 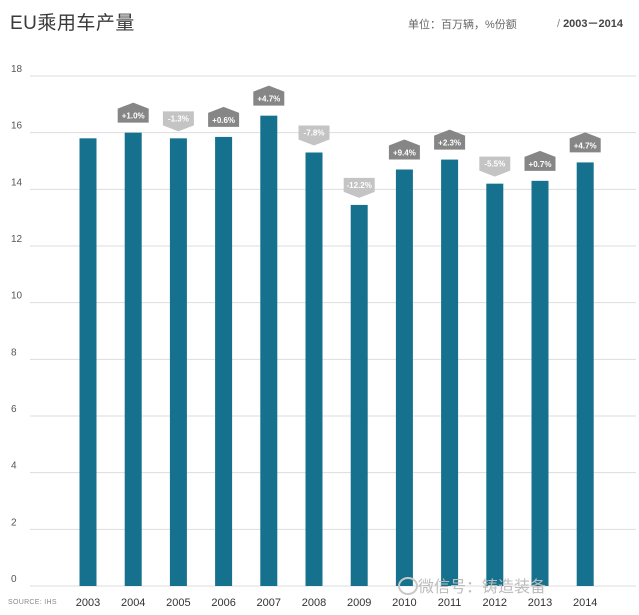 I want to click on change-label: -12.2%, so click(x=359, y=185).